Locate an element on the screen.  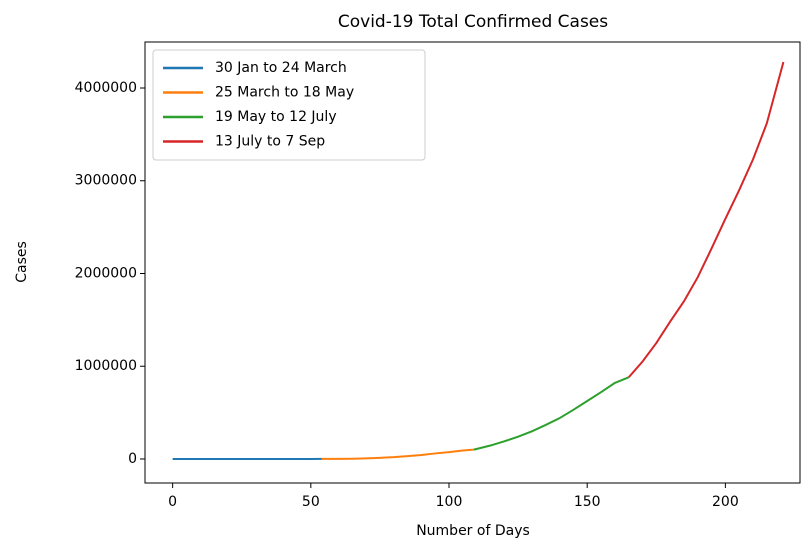
legend-label: 30 Jan to 24 March is located at coordinates (281, 68).